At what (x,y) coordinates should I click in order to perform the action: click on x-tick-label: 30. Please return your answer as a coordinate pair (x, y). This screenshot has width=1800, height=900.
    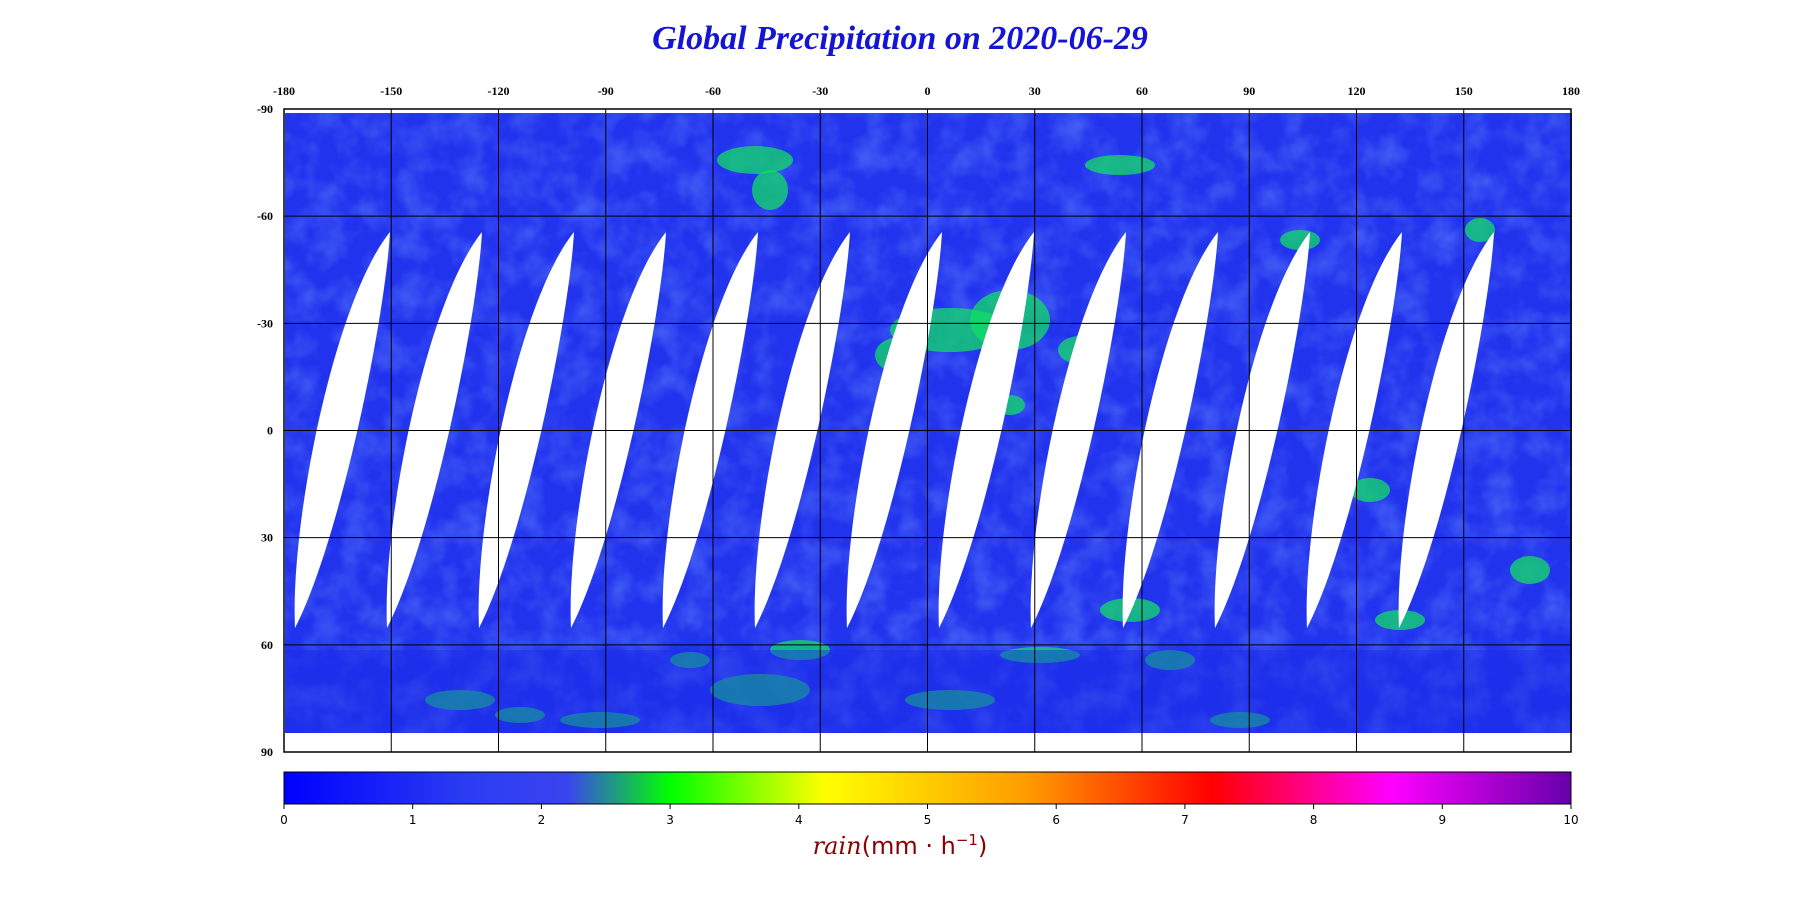
    Looking at the image, I should click on (1035, 91).